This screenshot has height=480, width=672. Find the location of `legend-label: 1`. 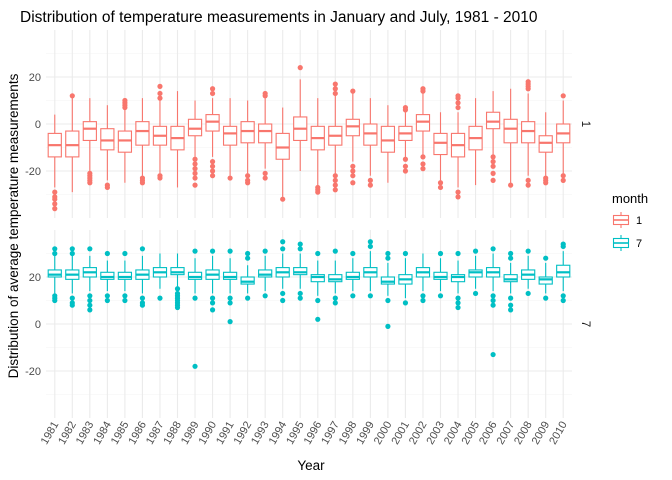

legend-label: 1 is located at coordinates (639, 221).